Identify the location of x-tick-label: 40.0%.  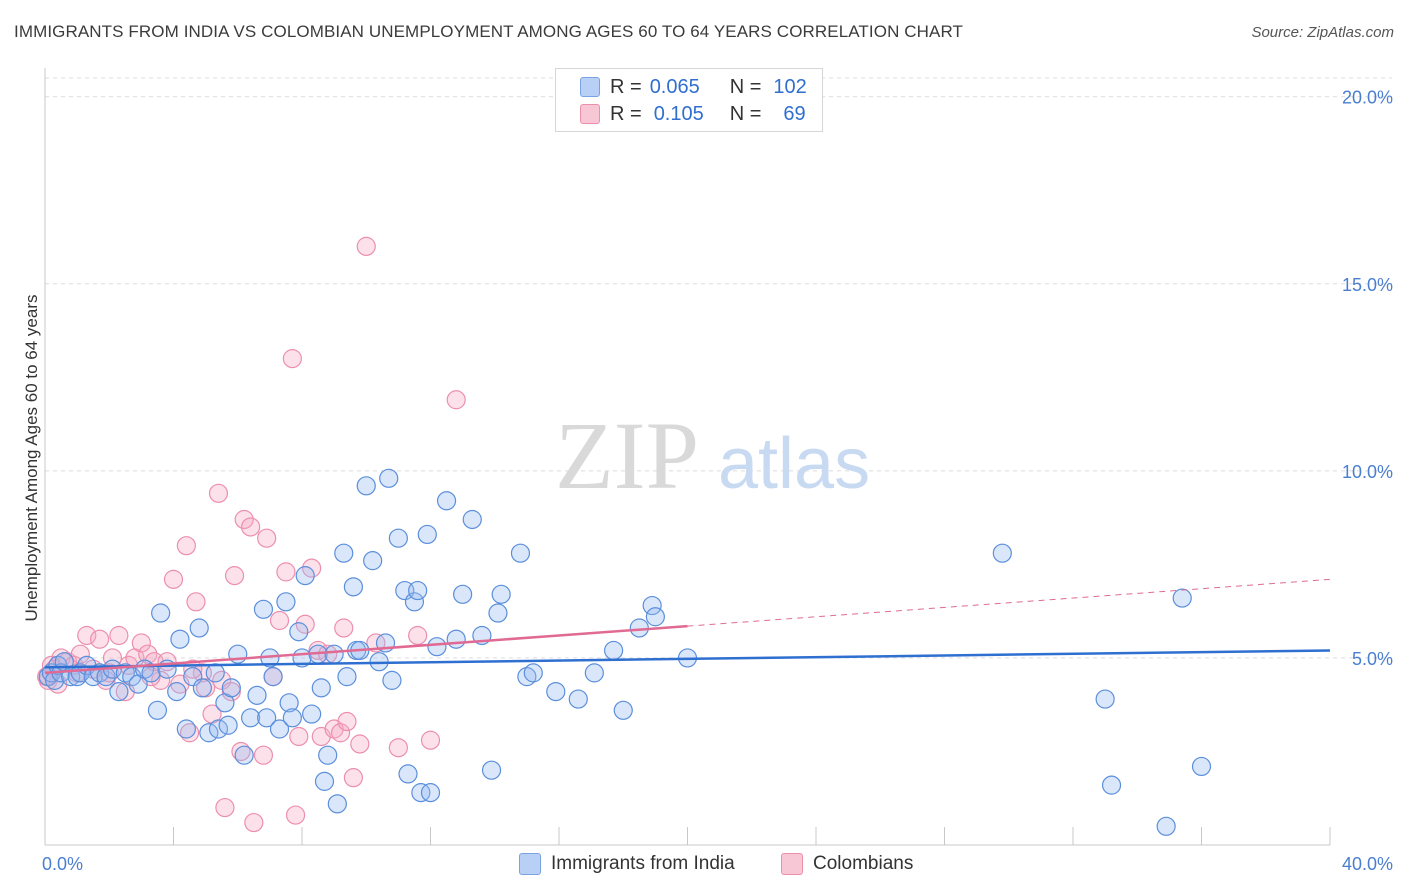
(1367, 864).